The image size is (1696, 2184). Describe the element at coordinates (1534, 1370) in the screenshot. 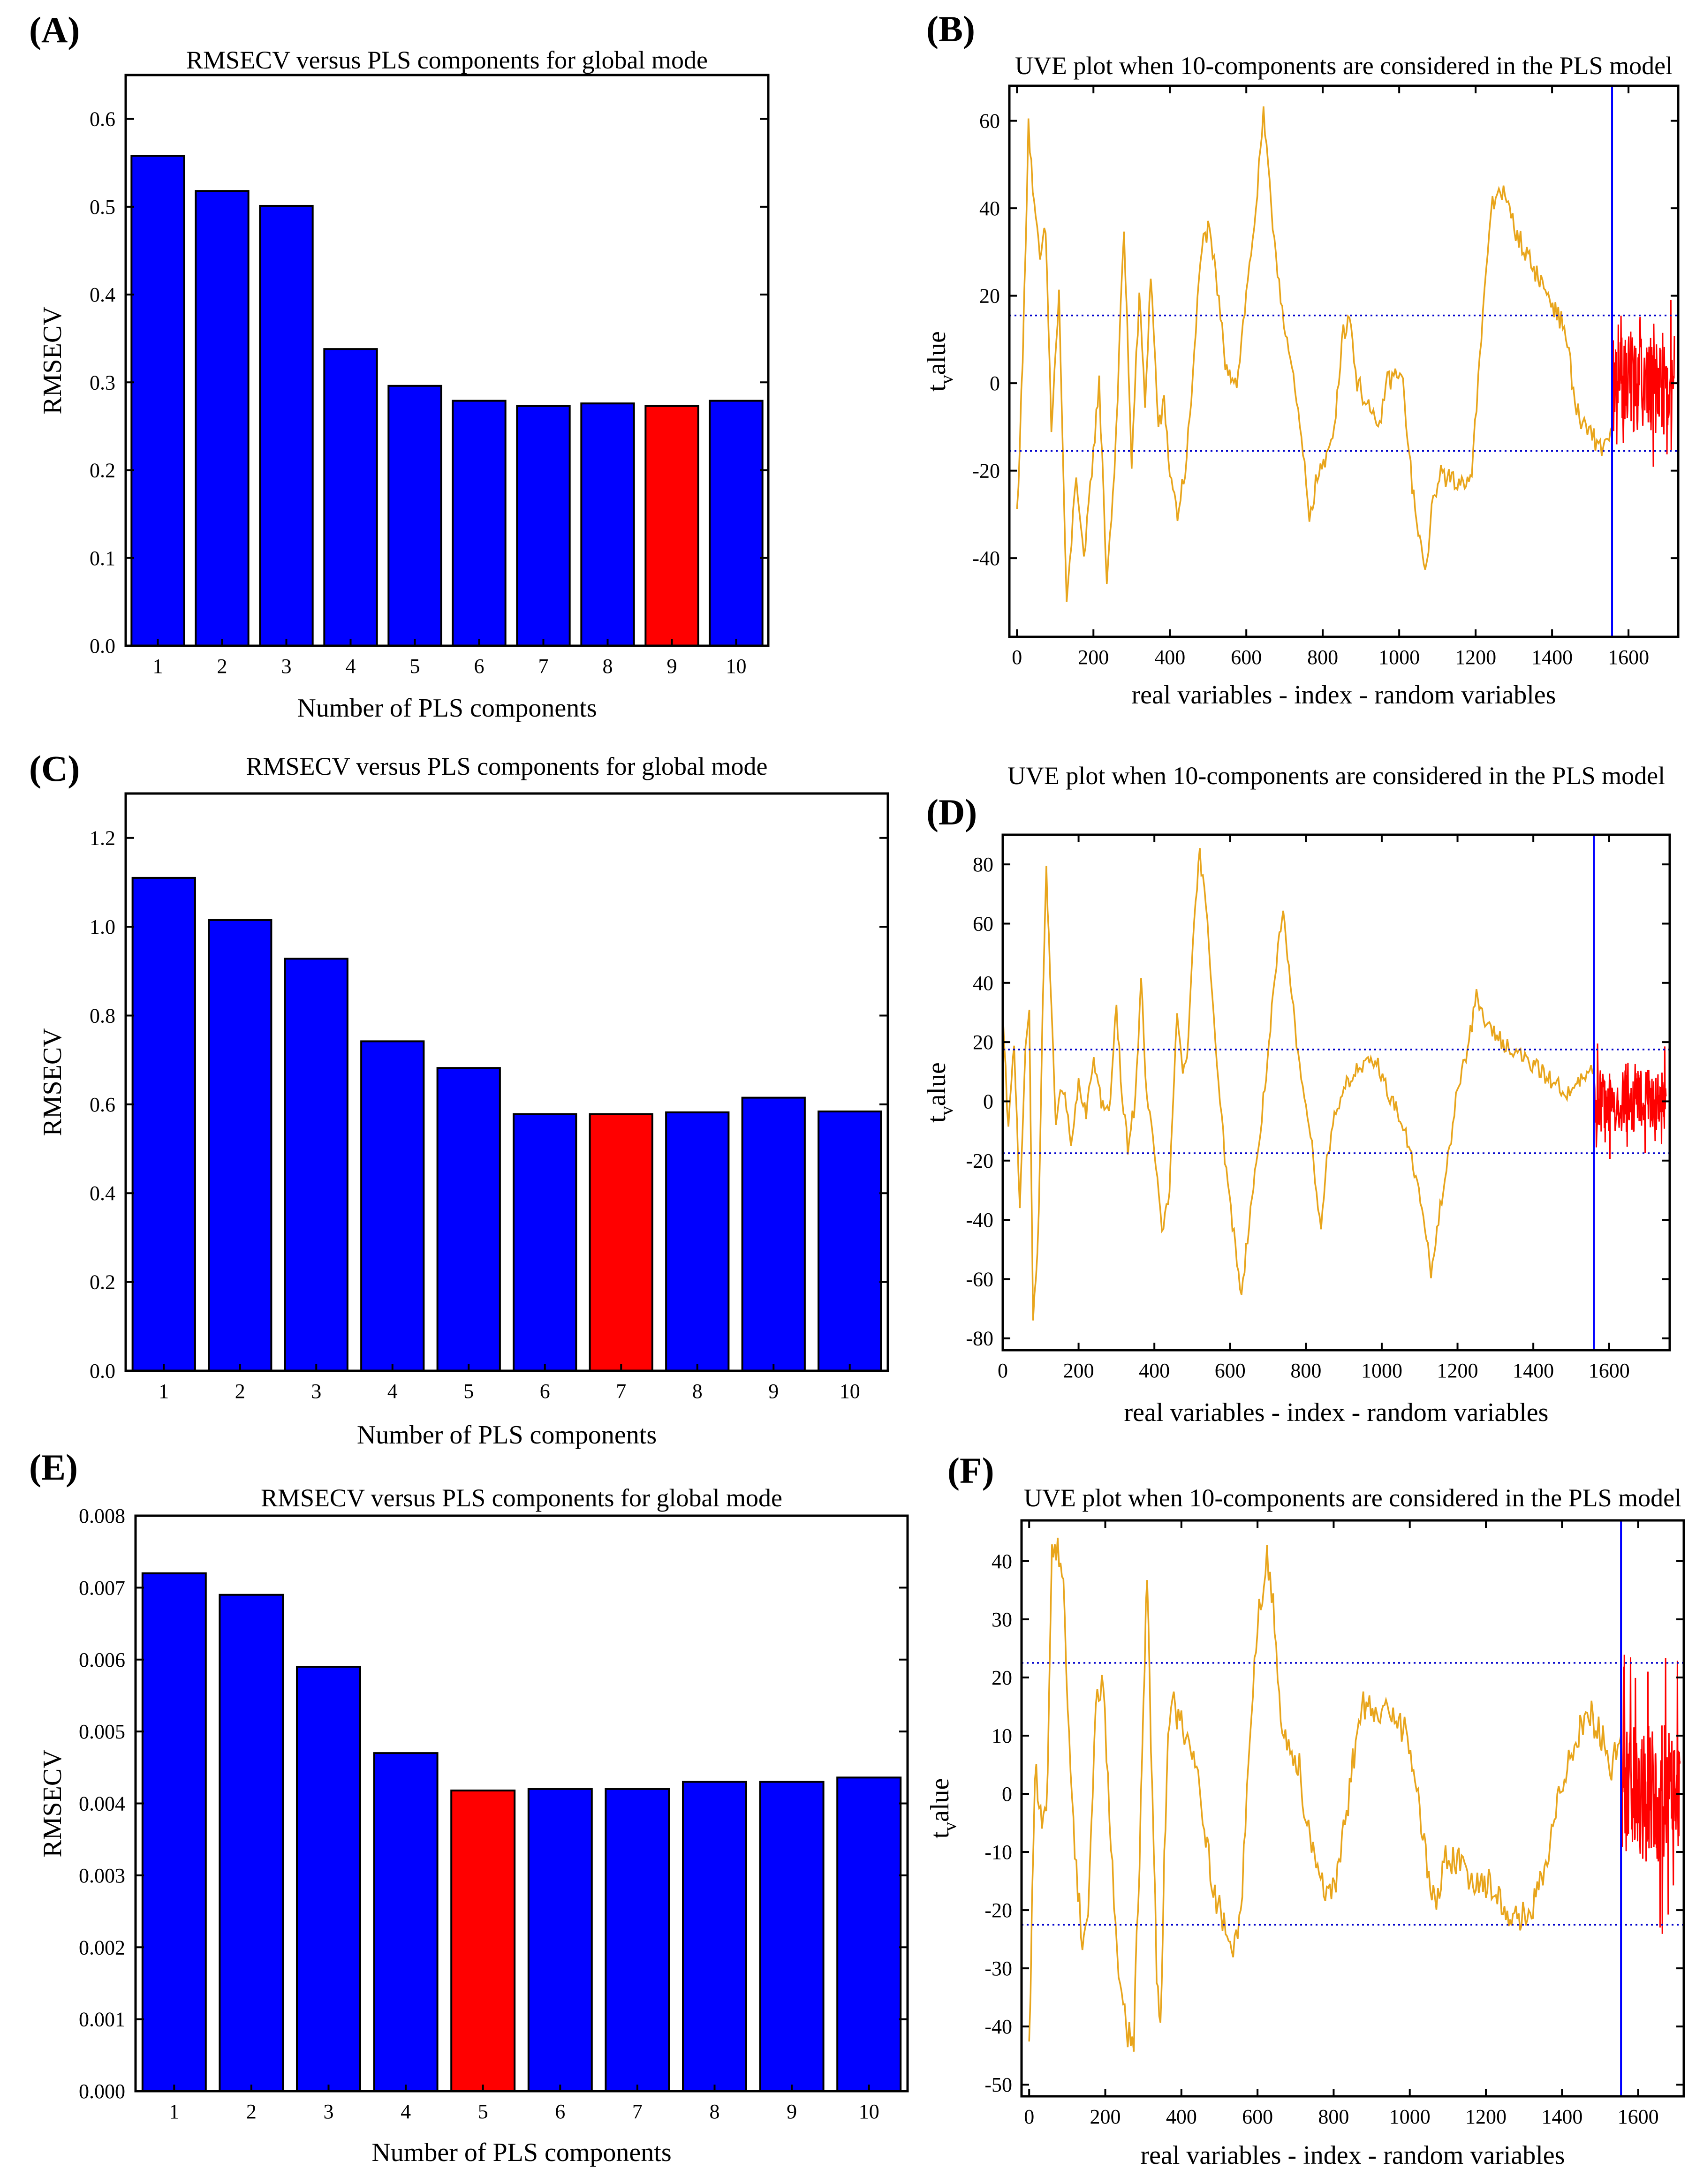

I see `x-tick-label: 1400` at that location.